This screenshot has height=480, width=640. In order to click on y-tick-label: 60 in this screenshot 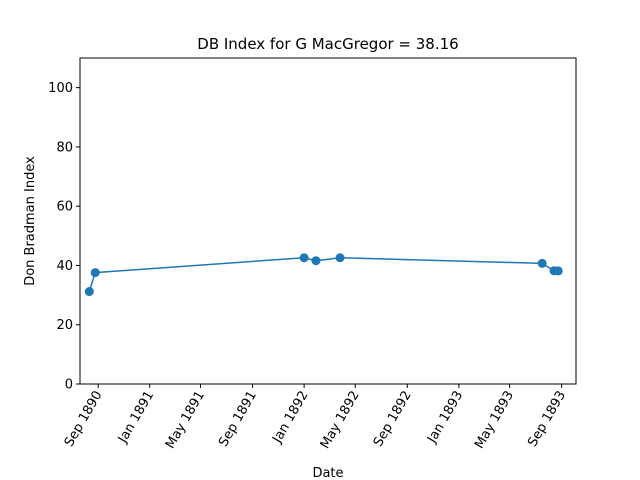, I will do `click(64, 207)`.